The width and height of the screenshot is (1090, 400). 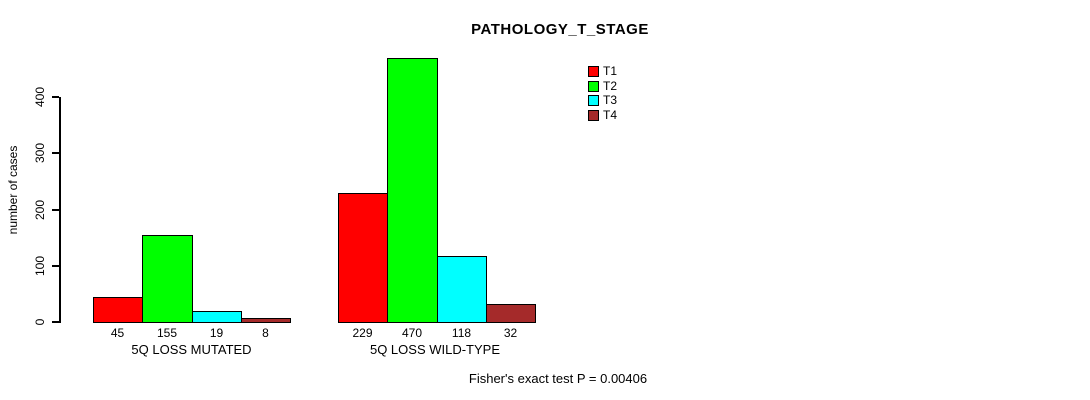 I want to click on bar-t3-group2, so click(x=462, y=289).